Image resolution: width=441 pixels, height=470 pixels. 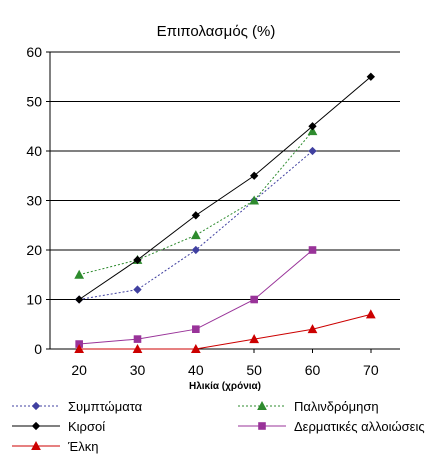 What do you see at coordinates (196, 297) in the screenshot?
I see `series-4-group` at bounding box center [196, 297].